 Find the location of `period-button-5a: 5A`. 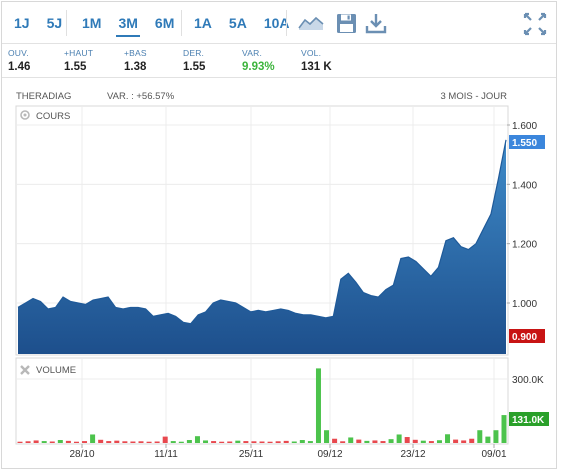

period-button-5a: 5A is located at coordinates (237, 23).